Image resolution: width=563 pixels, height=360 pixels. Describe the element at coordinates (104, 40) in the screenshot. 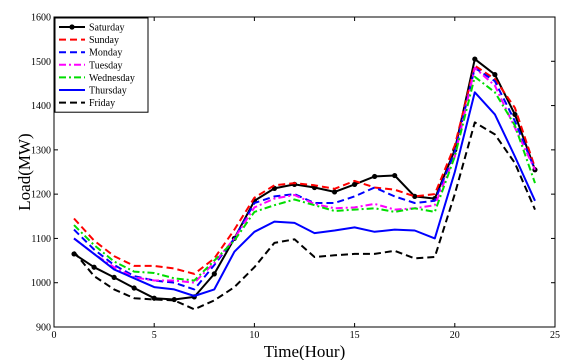

I see `legend-label: Sunday` at that location.